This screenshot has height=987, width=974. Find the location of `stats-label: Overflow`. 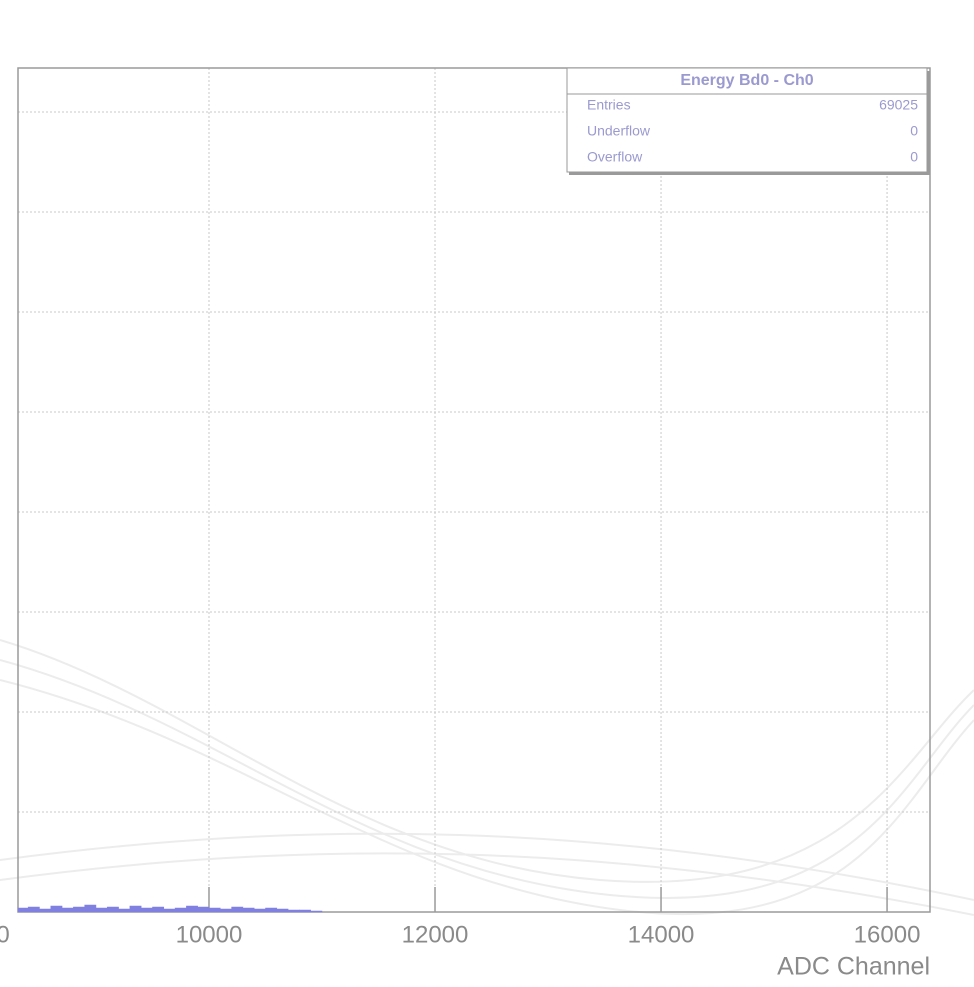

stats-label: Overflow is located at coordinates (615, 157).